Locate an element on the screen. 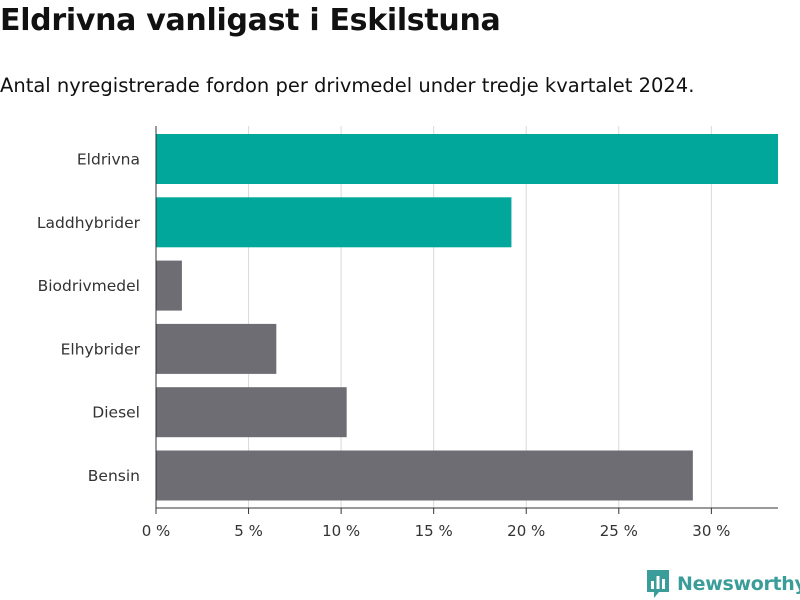  category-label: Eldrivna is located at coordinates (108, 160).